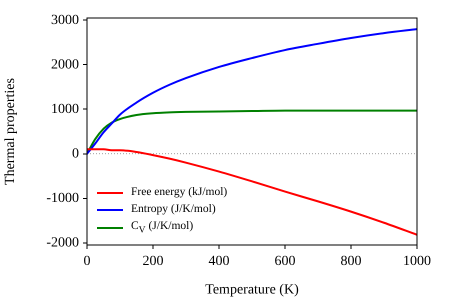 The width and height of the screenshot is (450, 300). What do you see at coordinates (87, 262) in the screenshot?
I see `x-tick-label: 0` at bounding box center [87, 262].